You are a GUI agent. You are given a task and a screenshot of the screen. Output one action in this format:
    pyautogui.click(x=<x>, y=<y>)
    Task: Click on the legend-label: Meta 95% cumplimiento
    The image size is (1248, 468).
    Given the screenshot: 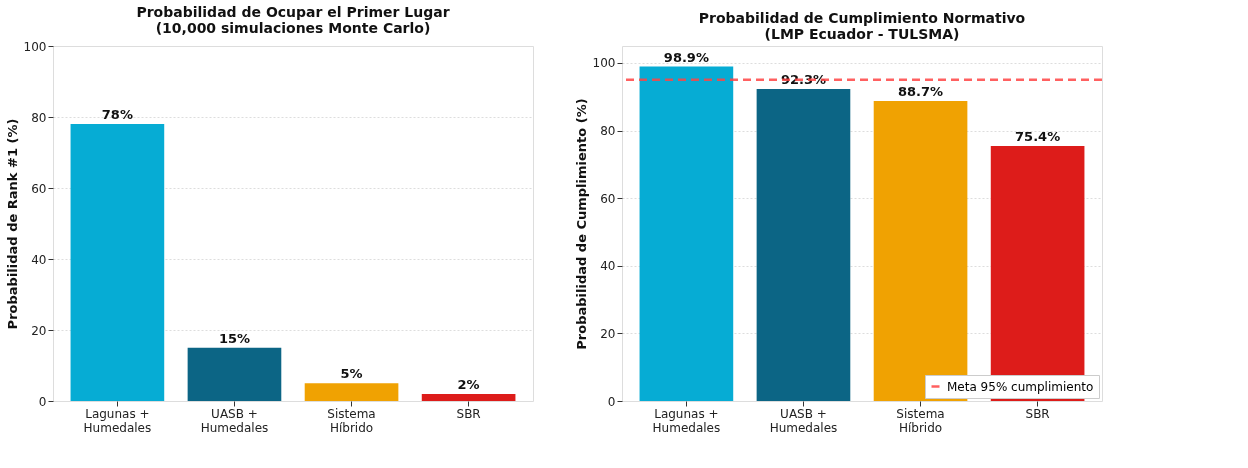 What is the action you would take?
    pyautogui.click(x=1020, y=386)
    